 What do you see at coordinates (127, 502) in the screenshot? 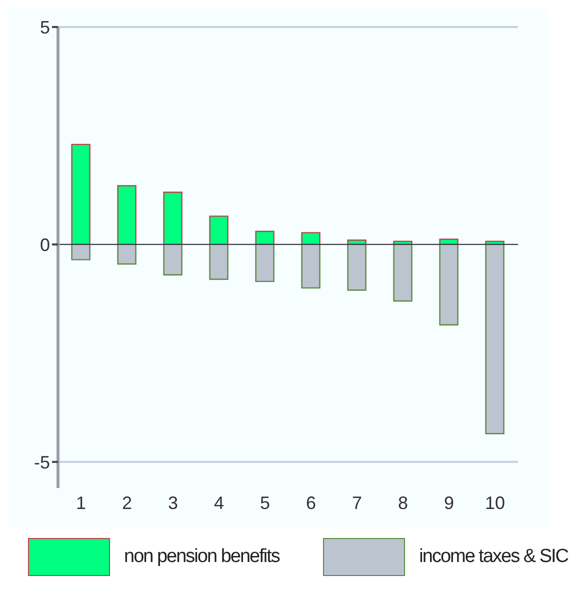
I see `x-tick-label: 2` at bounding box center [127, 502].